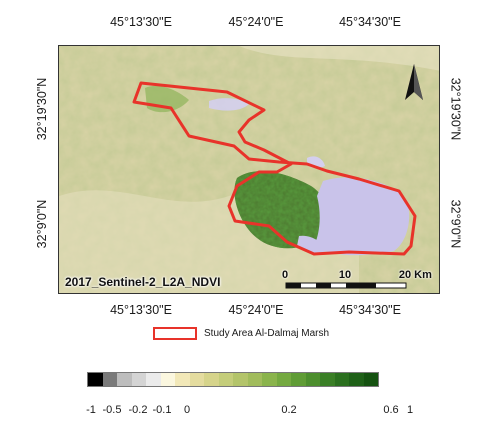 Image resolution: width=480 pixels, height=429 pixels. What do you see at coordinates (256, 310) in the screenshot?
I see `bottom-longitude-label: 45°24'0"E` at bounding box center [256, 310].